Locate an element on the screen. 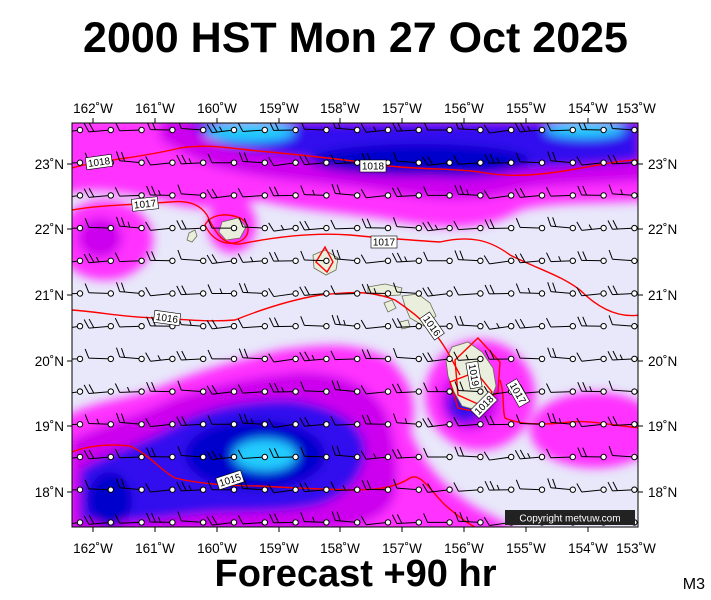 This screenshot has width=711, height=600. lat-label: 19˚N is located at coordinates (49, 426).